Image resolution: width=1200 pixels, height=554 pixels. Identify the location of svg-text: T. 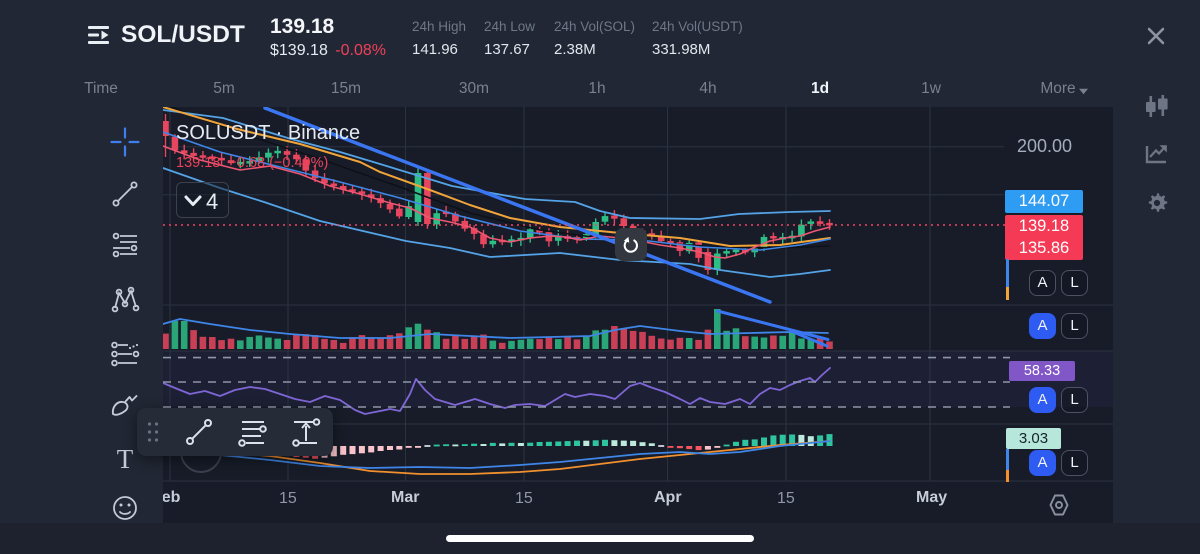
(125, 459).